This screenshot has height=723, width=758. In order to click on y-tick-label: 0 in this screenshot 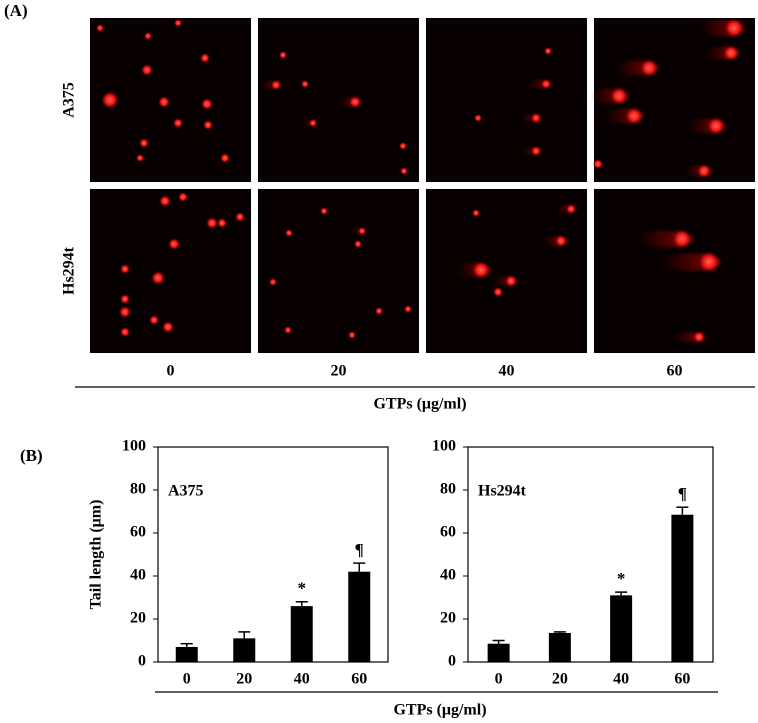, I will do `click(142, 661)`.